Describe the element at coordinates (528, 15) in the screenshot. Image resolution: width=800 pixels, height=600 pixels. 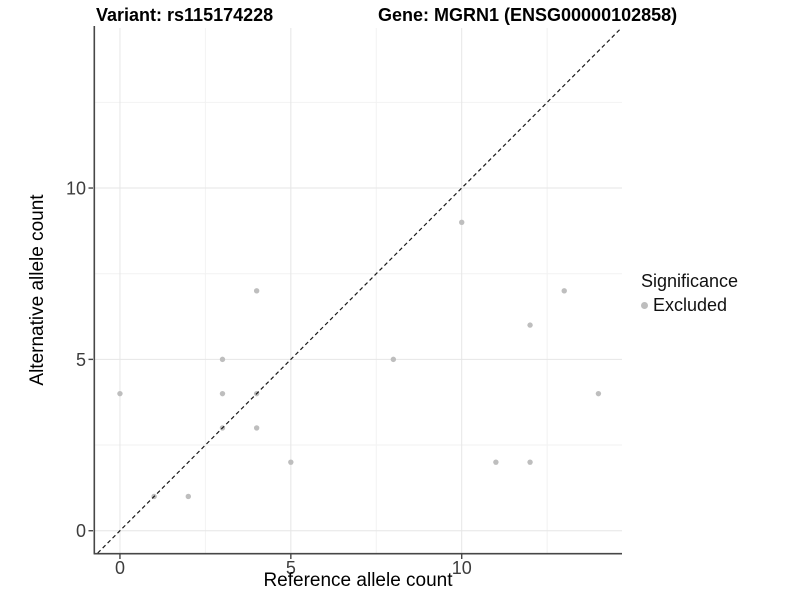
I see `plot-title-gene: Gene: MGRN1 (ENSG00000102858)` at that location.